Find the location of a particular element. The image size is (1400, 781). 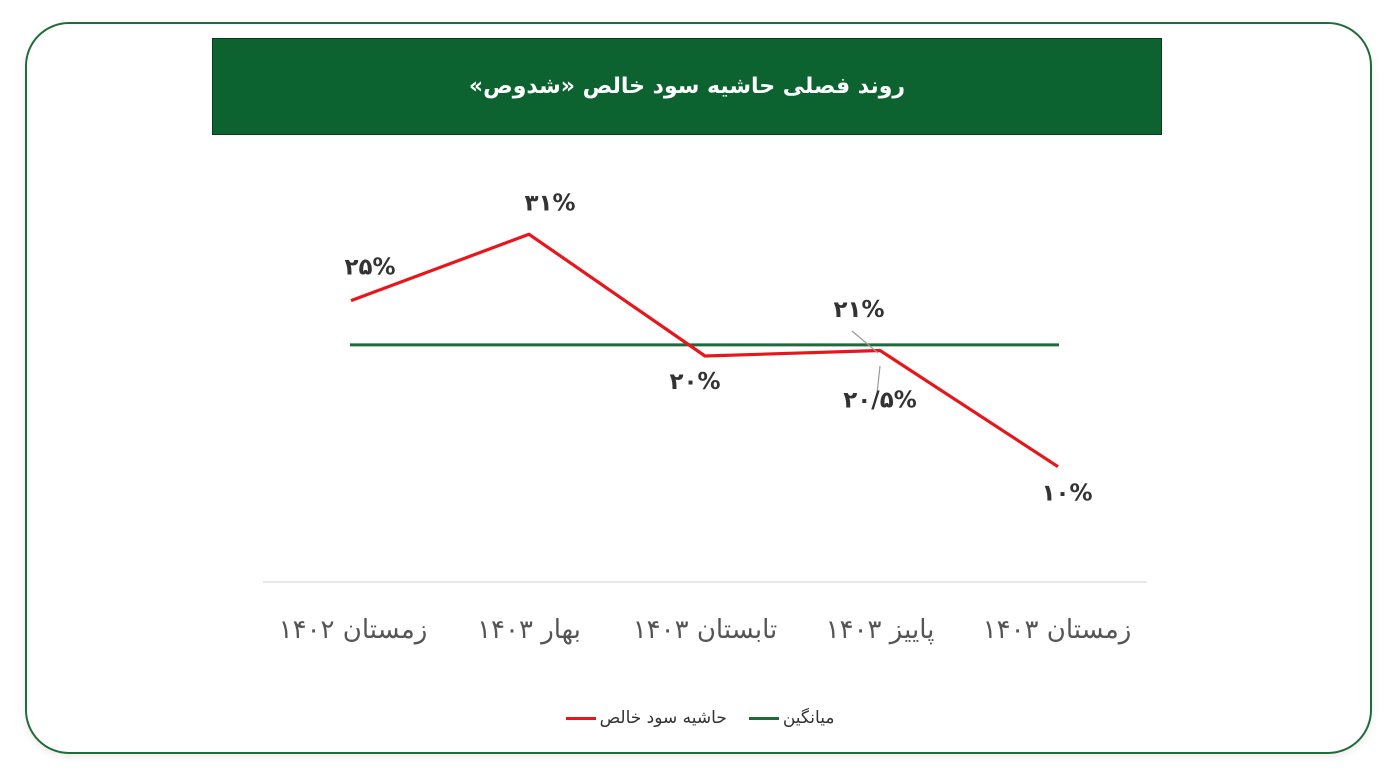

data-label-net-margin: ۲۰/۵% is located at coordinates (880, 400).